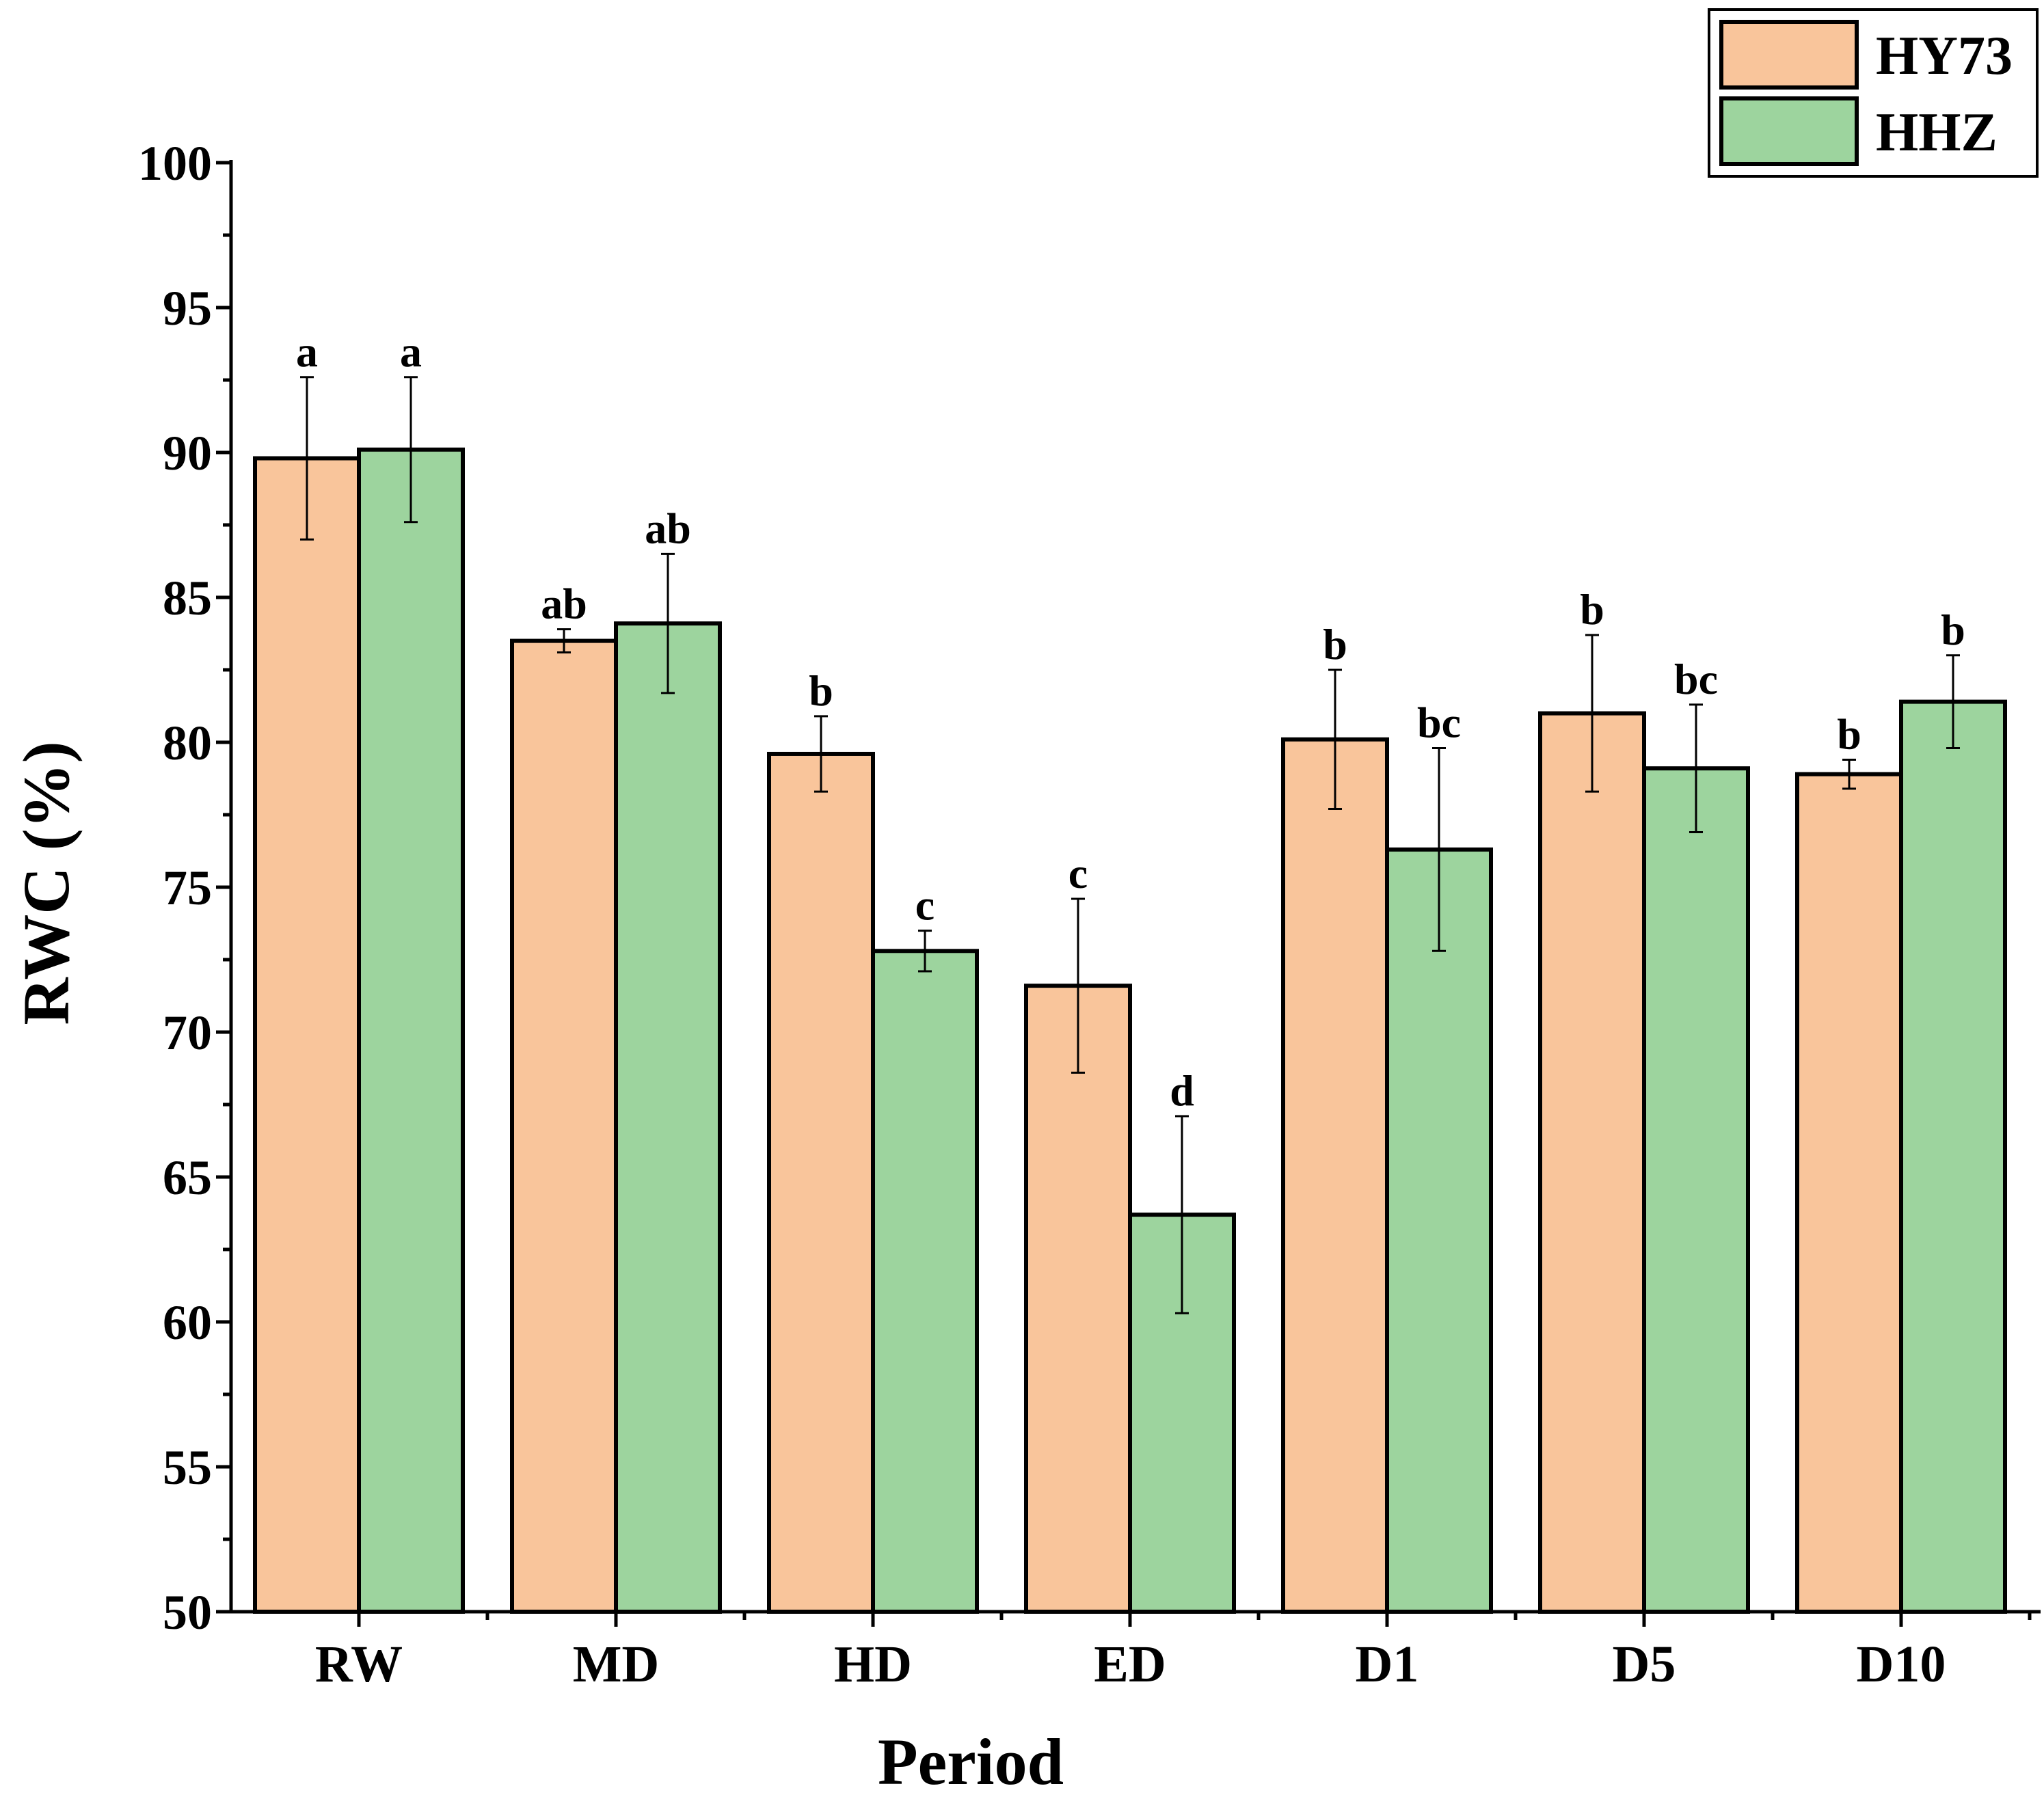 This screenshot has width=2044, height=1799. I want to click on y-tick-label: 75, so click(187, 888).